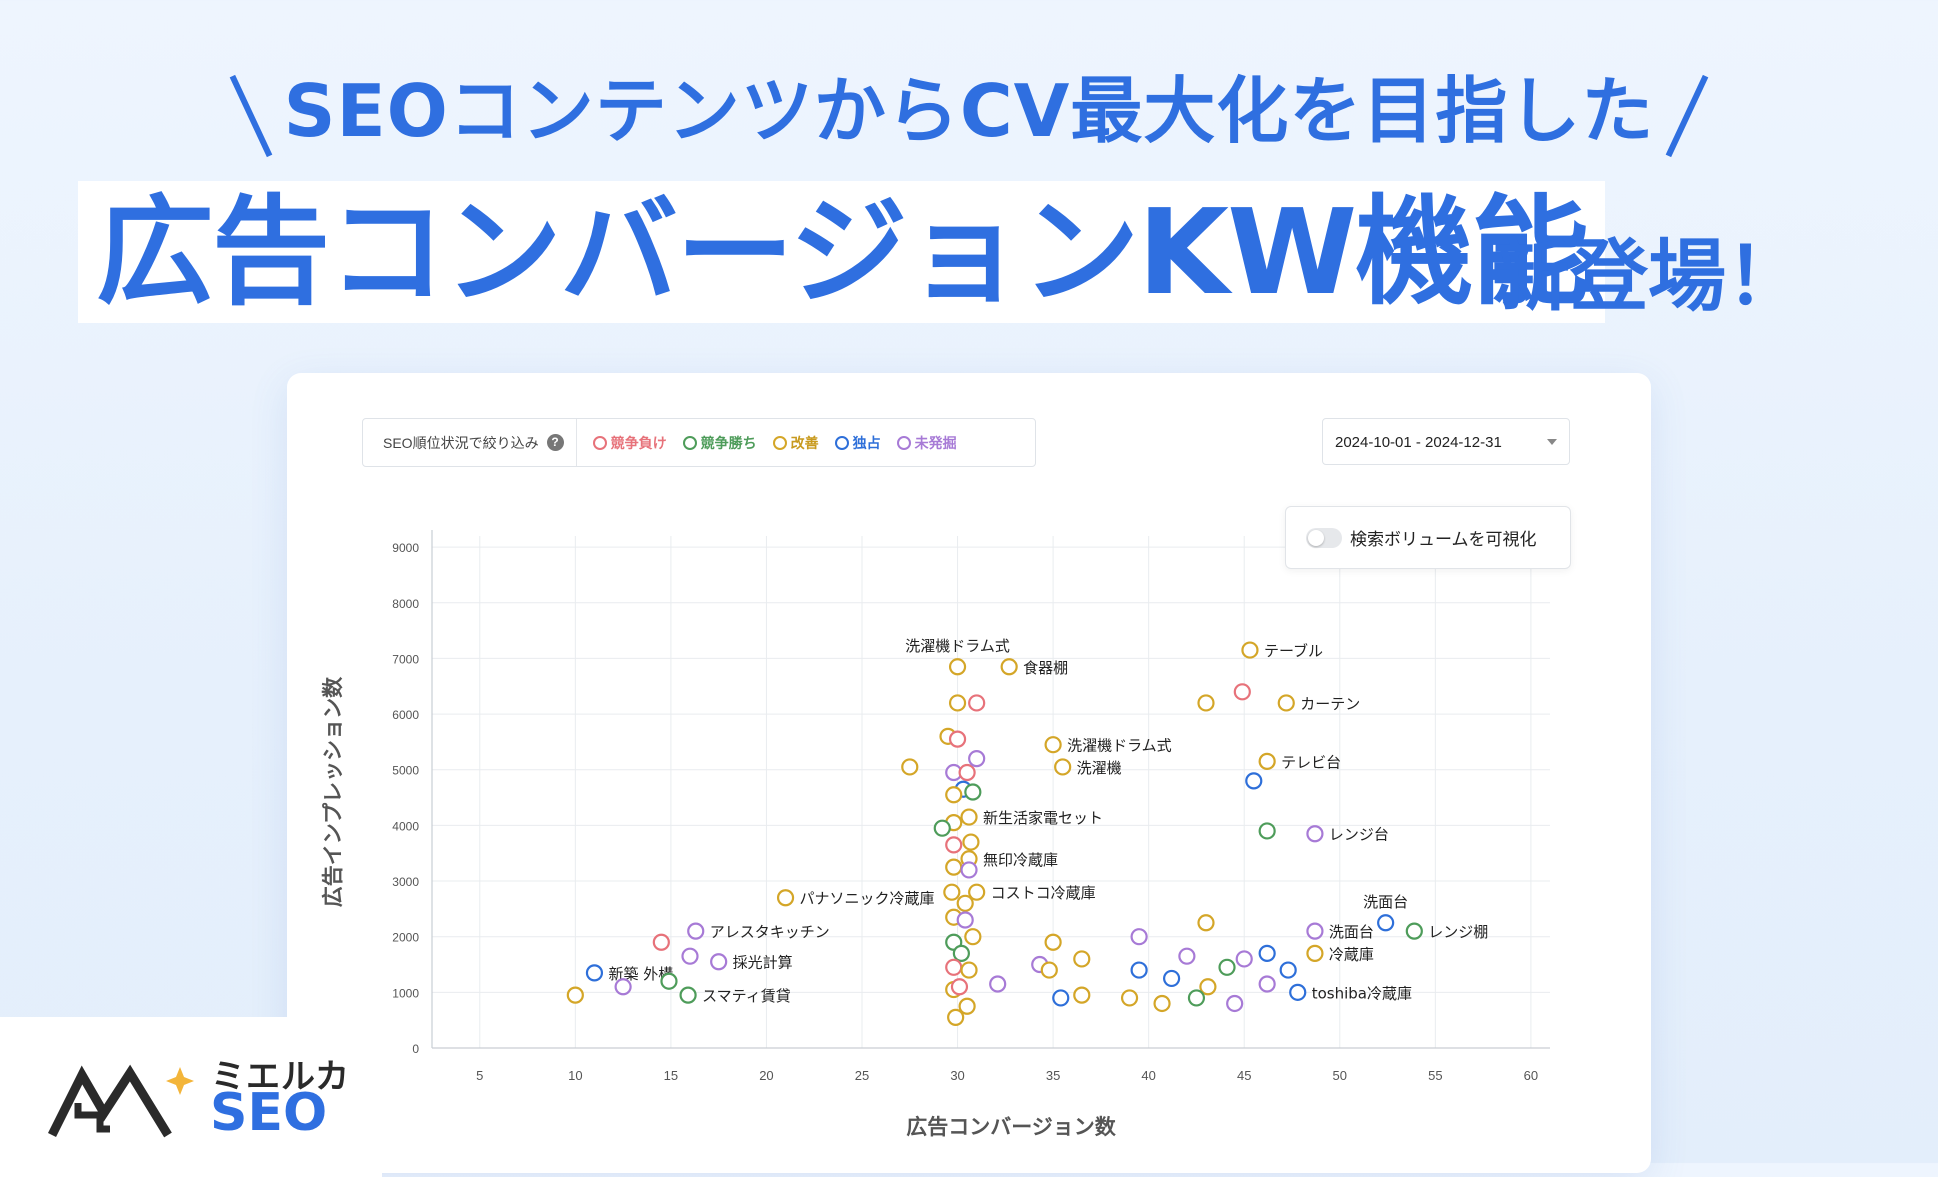 The height and width of the screenshot is (1177, 1938). What do you see at coordinates (1340, 1075) in the screenshot?
I see `x-tick-label: 50` at bounding box center [1340, 1075].